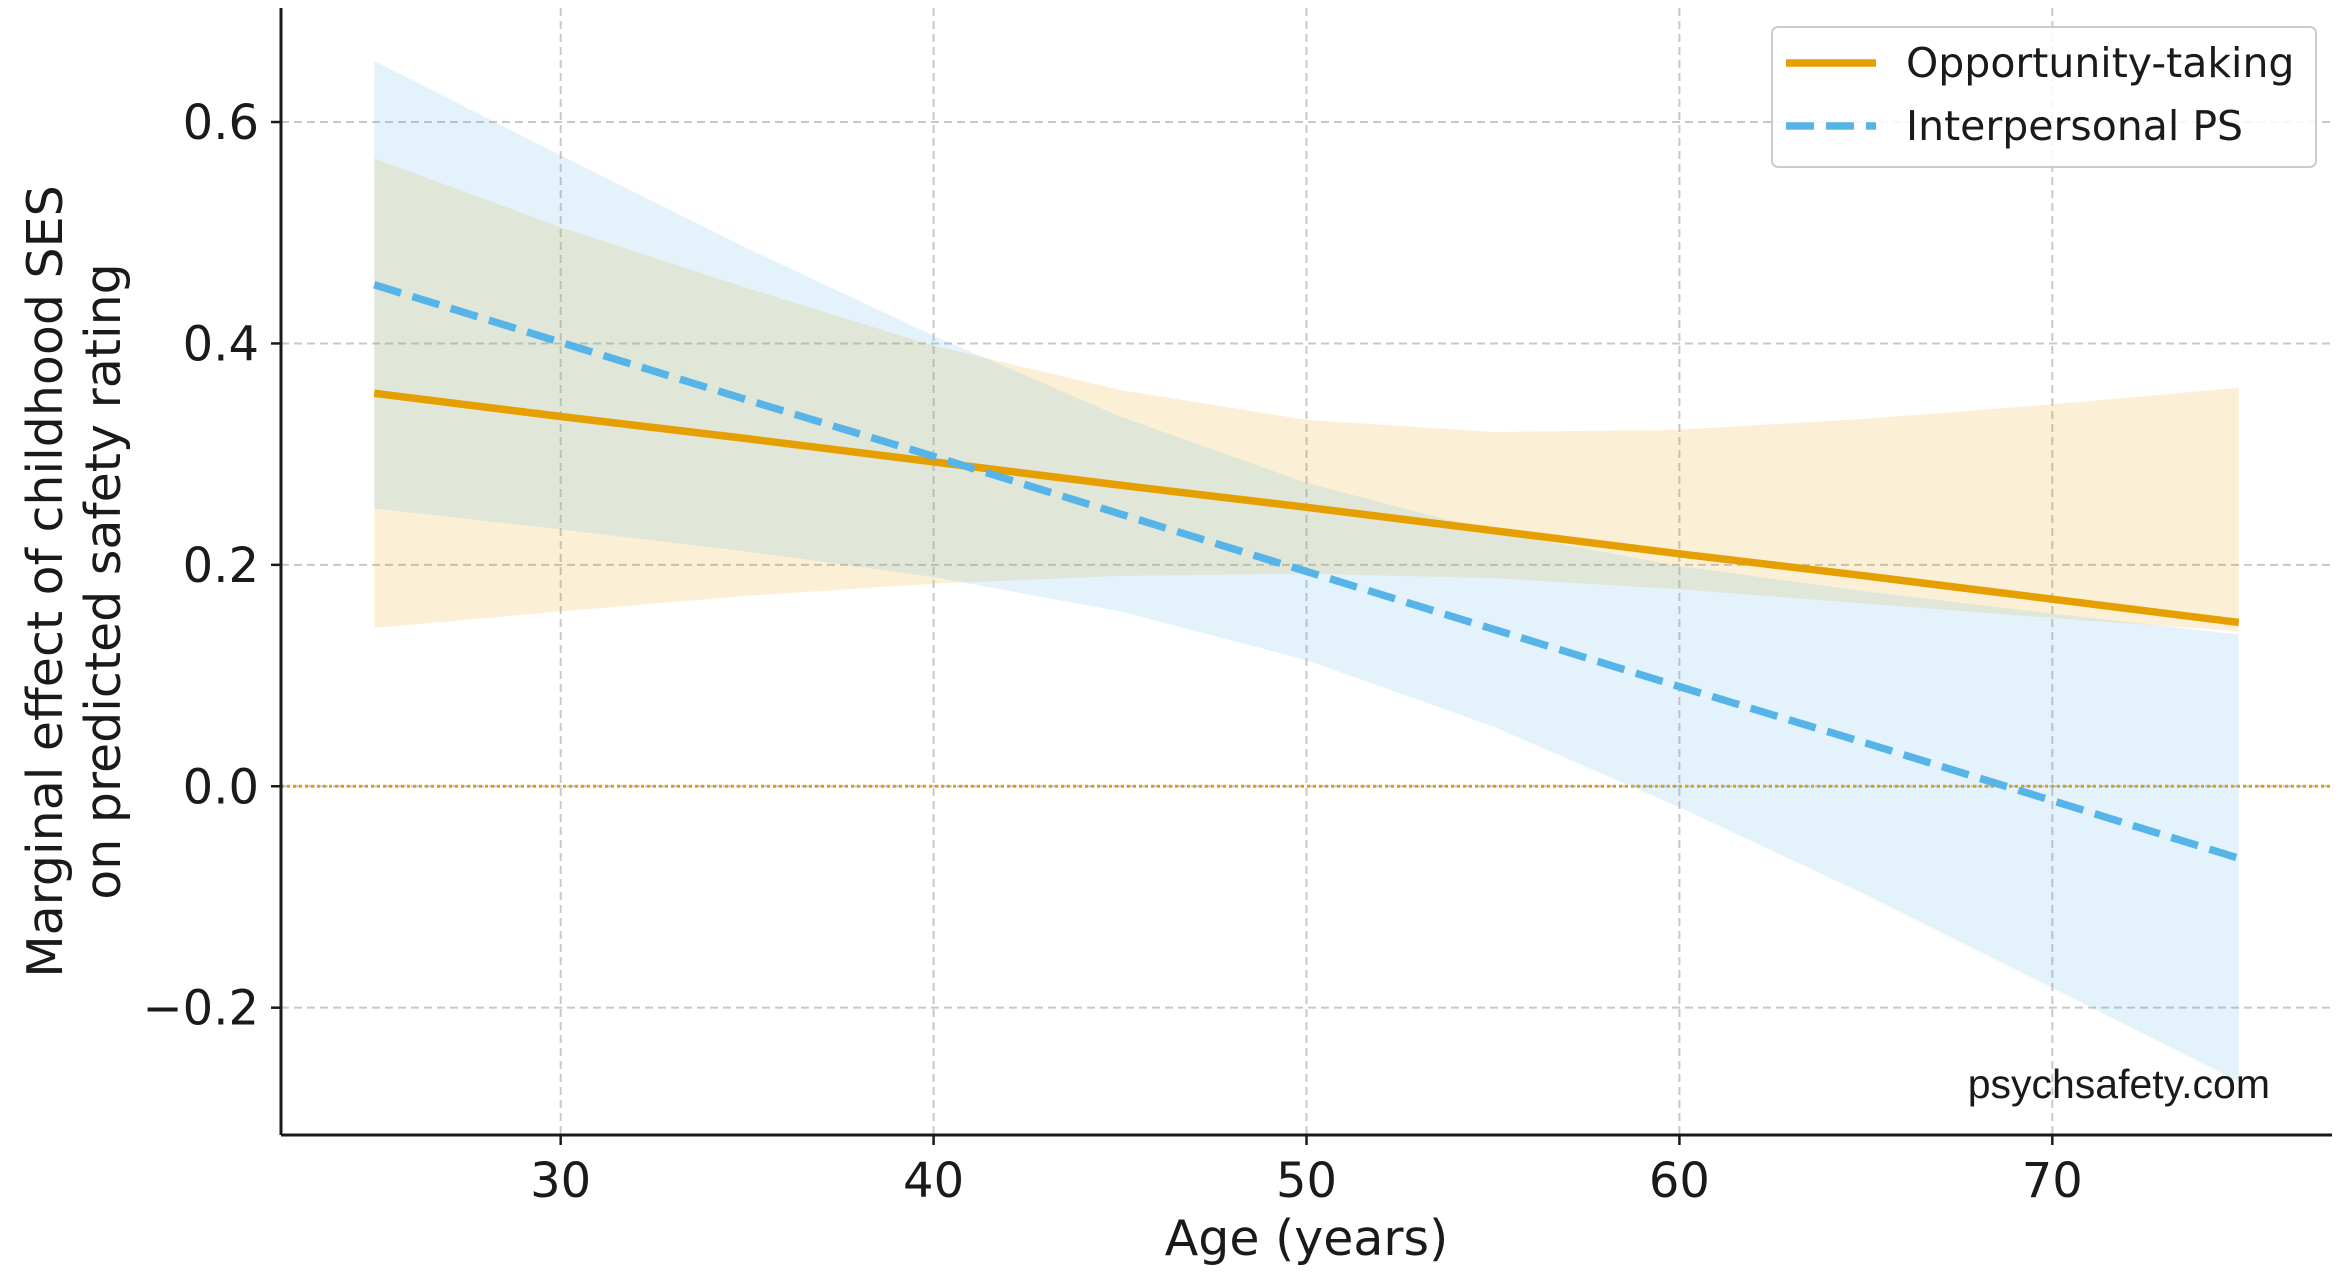 The image size is (2348, 1280). I want to click on y-tick-label: 0.0, so click(221, 787).